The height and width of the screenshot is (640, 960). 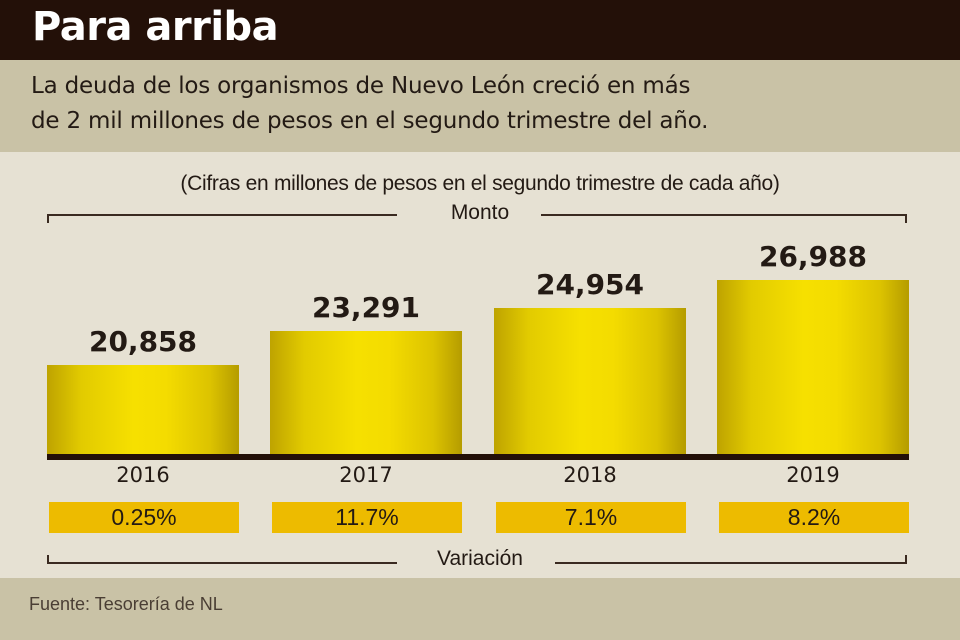 What do you see at coordinates (155, 27) in the screenshot?
I see `page-title: Para arriba` at bounding box center [155, 27].